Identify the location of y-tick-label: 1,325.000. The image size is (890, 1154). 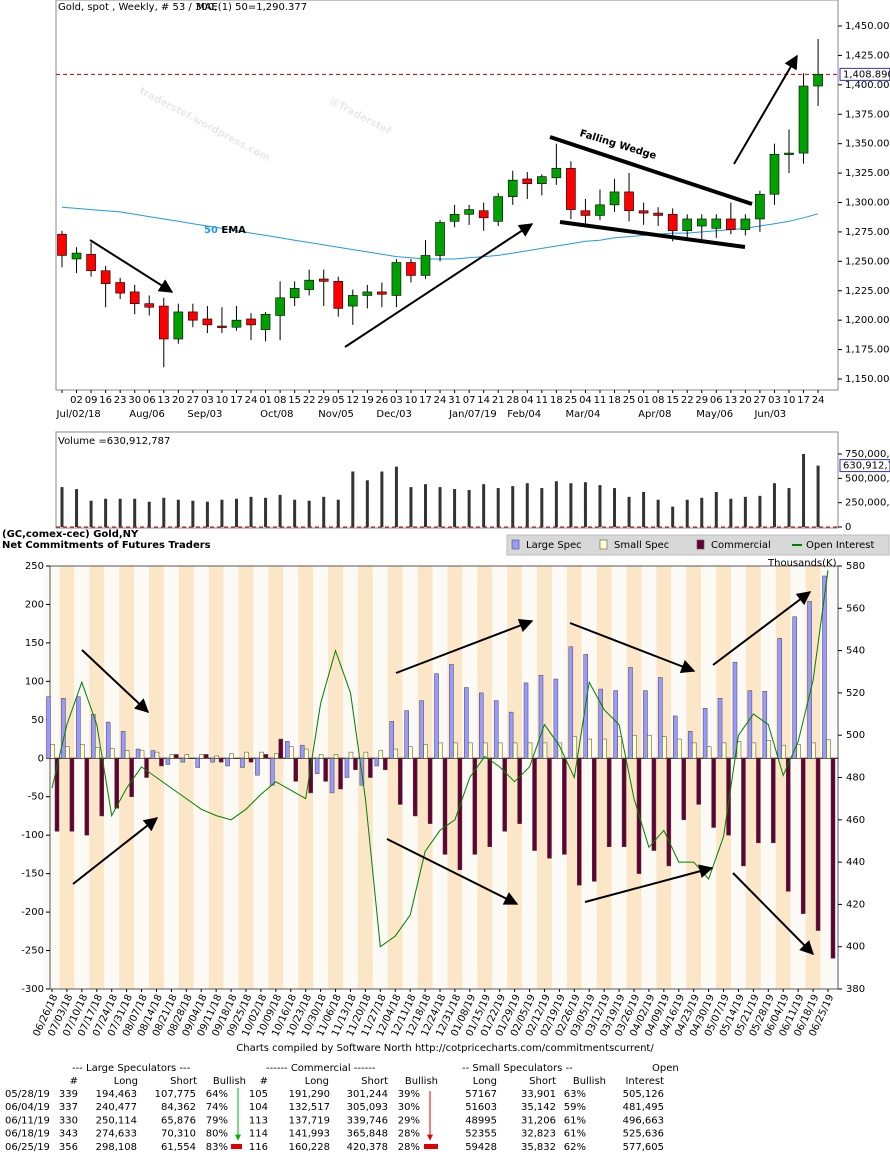
(867, 173).